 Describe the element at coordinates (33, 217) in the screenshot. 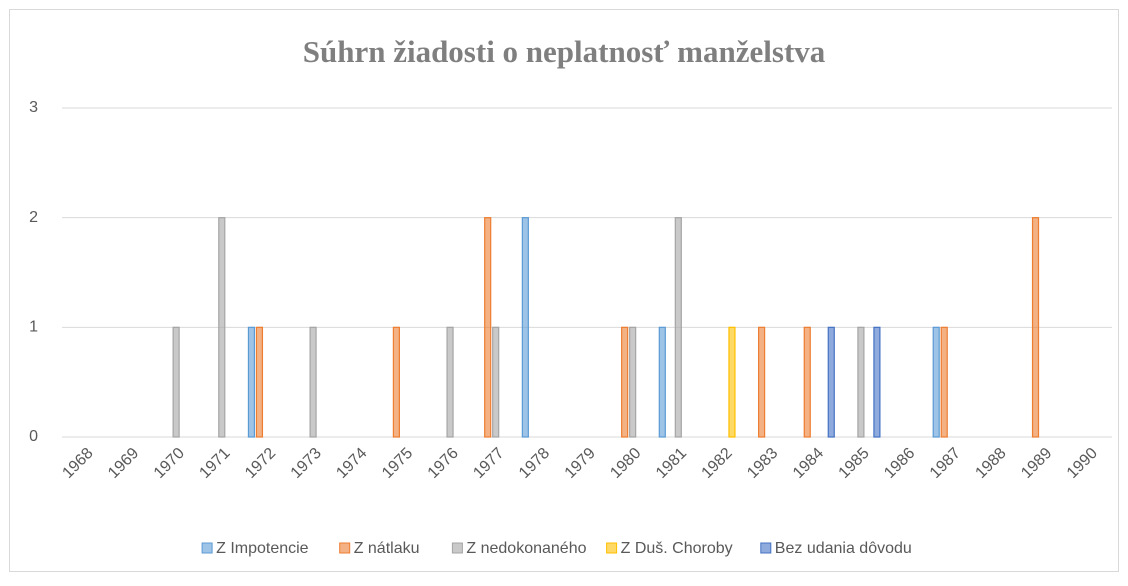

I see `y-tick-label: 2` at that location.